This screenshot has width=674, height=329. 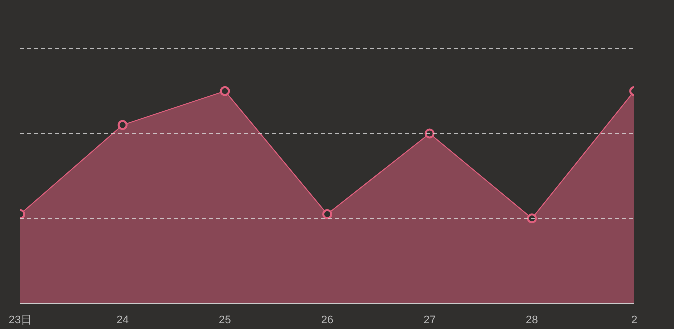 I want to click on x-tick-label: 24, so click(x=122, y=320).